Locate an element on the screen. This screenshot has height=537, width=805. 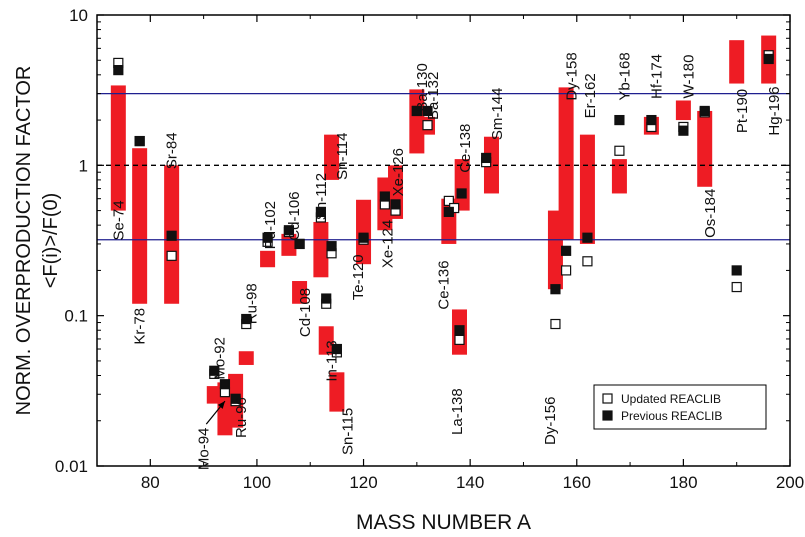
isotope-label: Sn-115 is located at coordinates (348, 431).